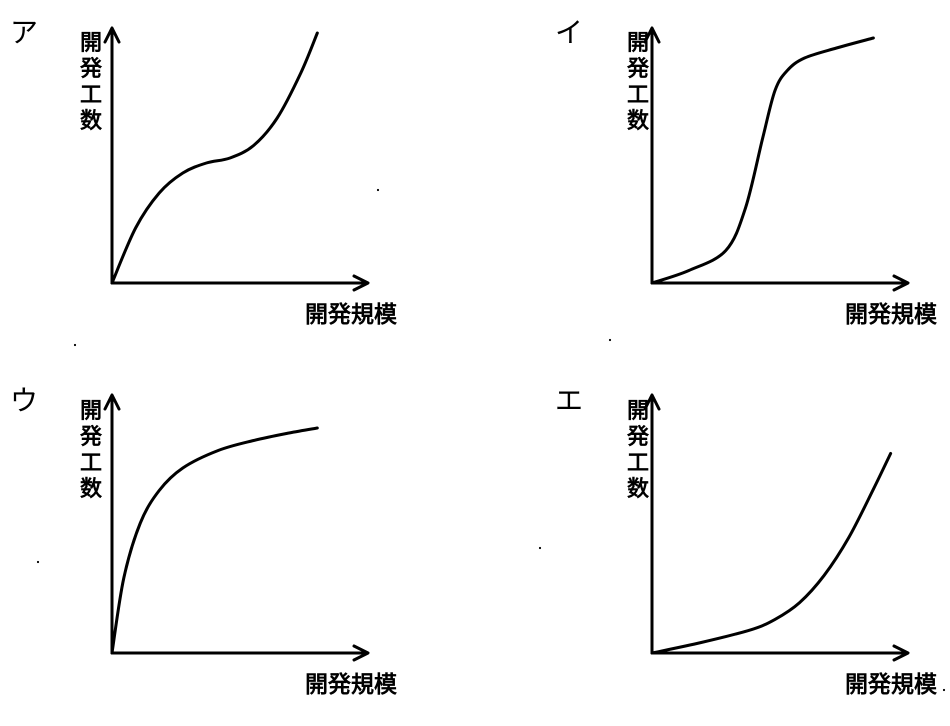  What do you see at coordinates (24, 400) in the screenshot?
I see `panel-label: ウ` at bounding box center [24, 400].